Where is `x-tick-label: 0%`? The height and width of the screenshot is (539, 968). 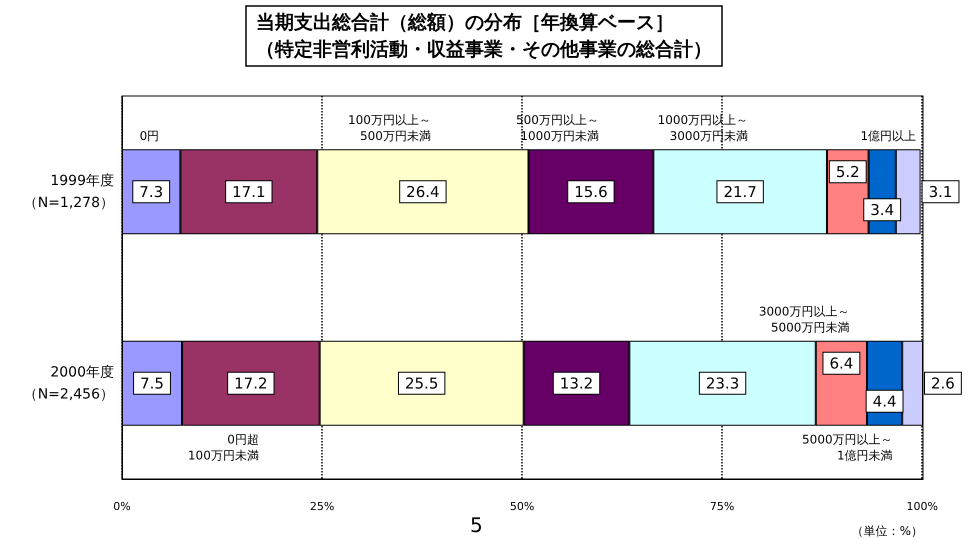
x-tick-label: 0% is located at coordinates (122, 506).